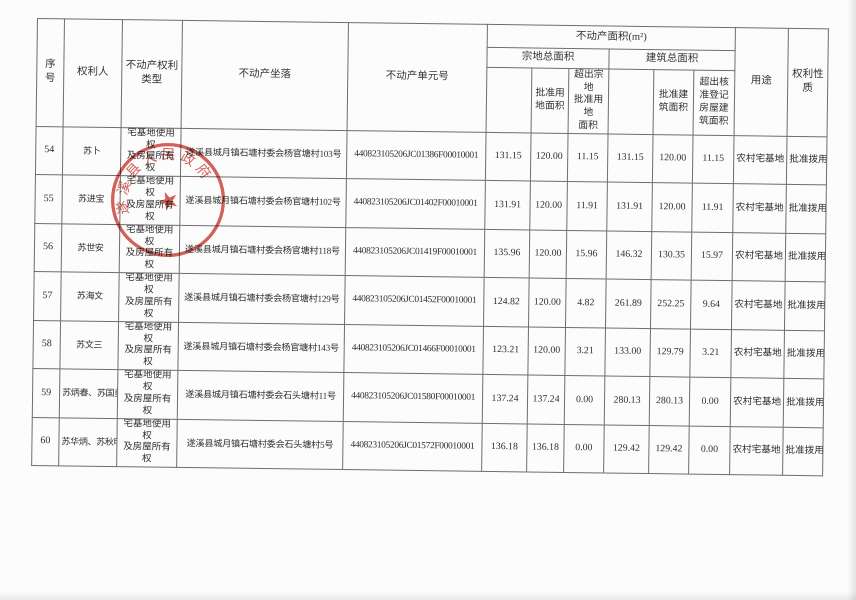  Describe the element at coordinates (587, 206) in the screenshot. I see `cell-land-excess: 11.91` at that location.